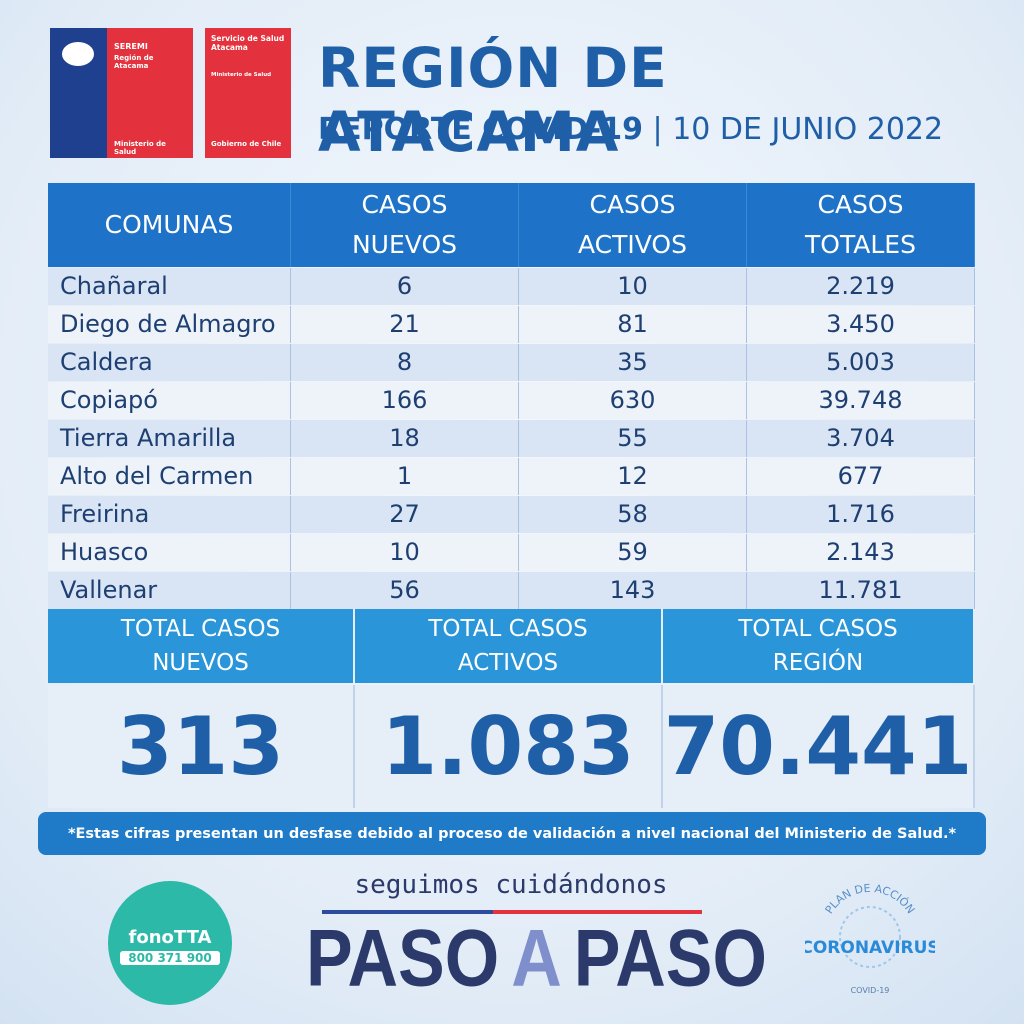 The height and width of the screenshot is (1024, 1024). Describe the element at coordinates (201, 746) in the screenshot. I see `total-value: 313` at that location.